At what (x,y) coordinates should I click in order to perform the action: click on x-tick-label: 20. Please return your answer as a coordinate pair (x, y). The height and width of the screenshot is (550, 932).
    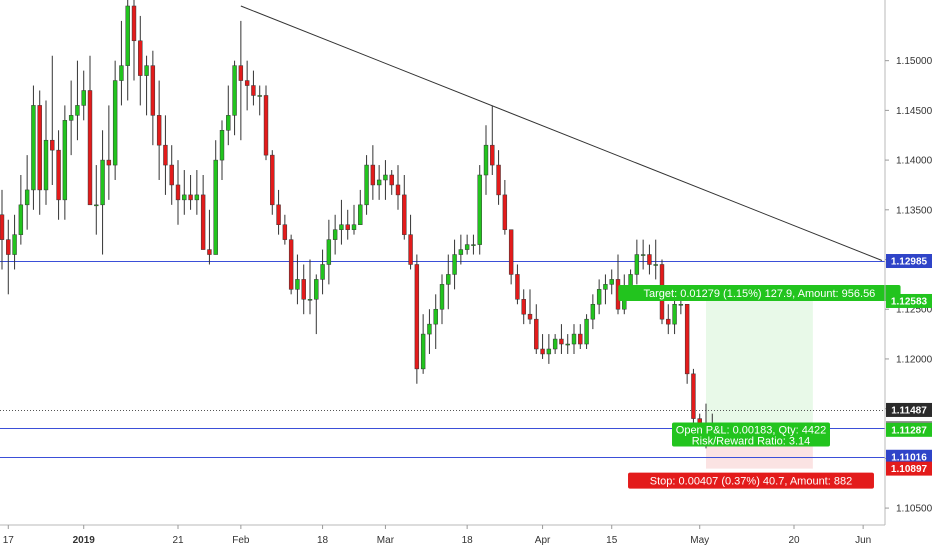
    Looking at the image, I should click on (794, 540).